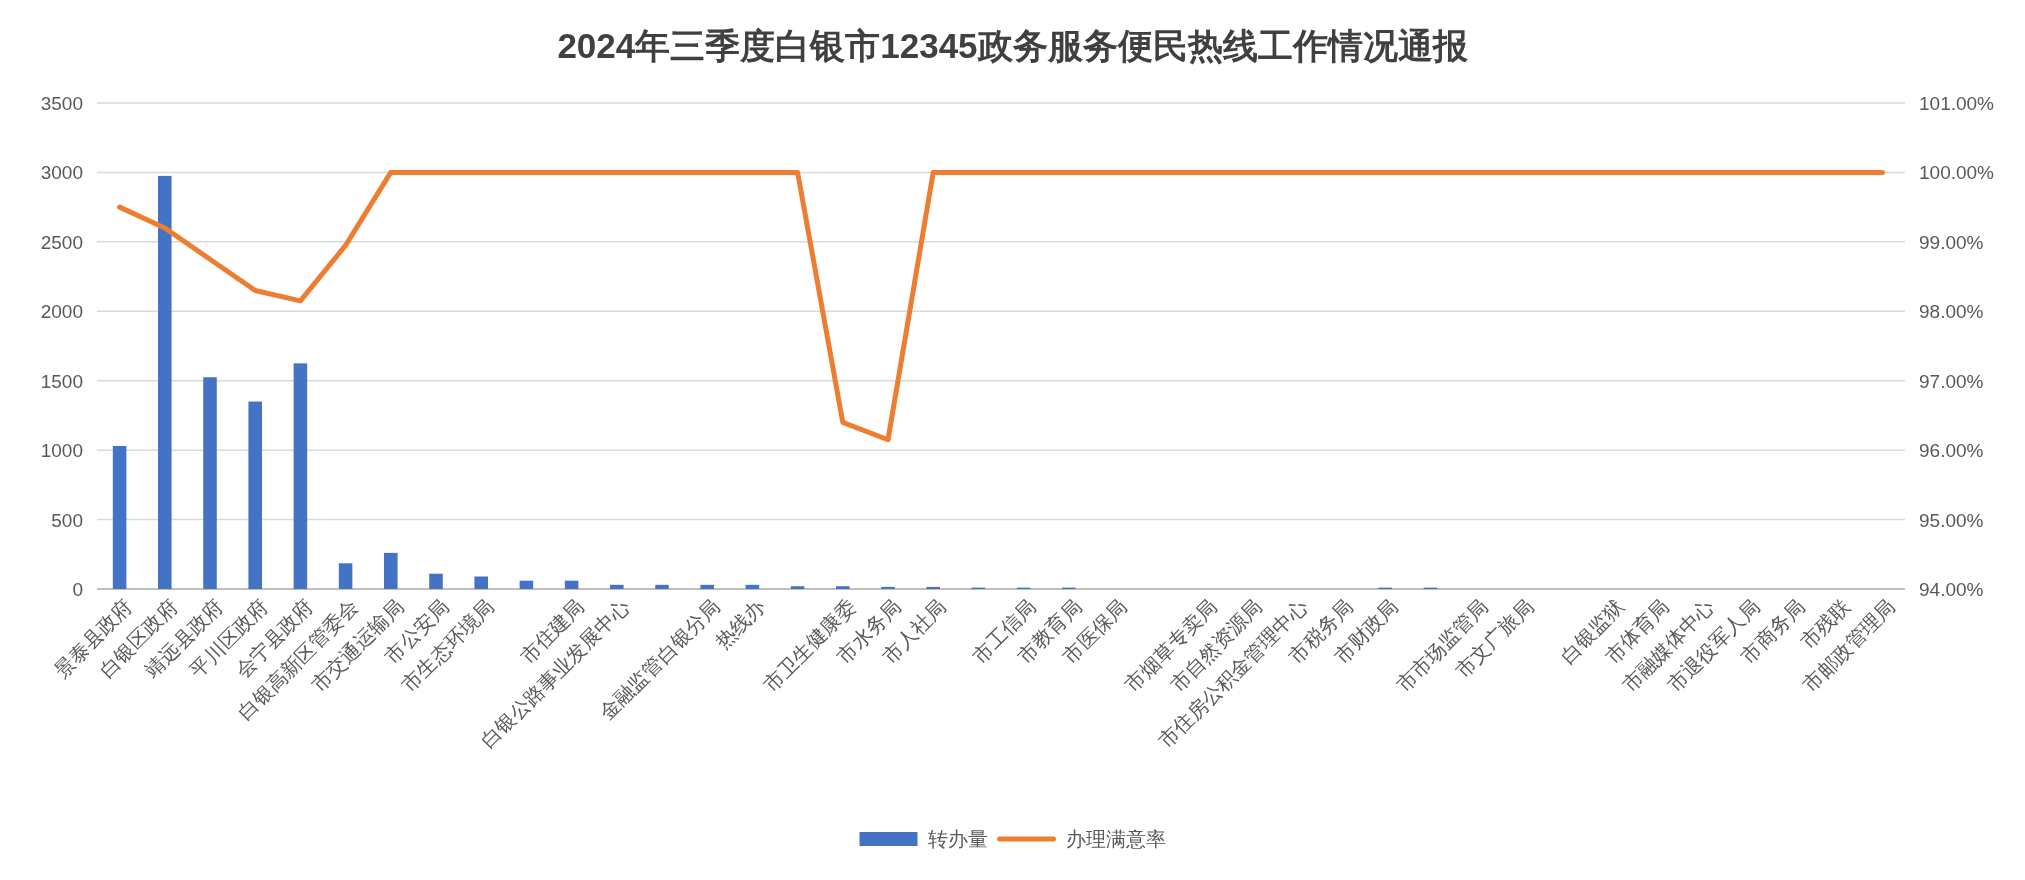  What do you see at coordinates (1951, 589) in the screenshot?
I see `y2-tick-label: 94.00%` at bounding box center [1951, 589].